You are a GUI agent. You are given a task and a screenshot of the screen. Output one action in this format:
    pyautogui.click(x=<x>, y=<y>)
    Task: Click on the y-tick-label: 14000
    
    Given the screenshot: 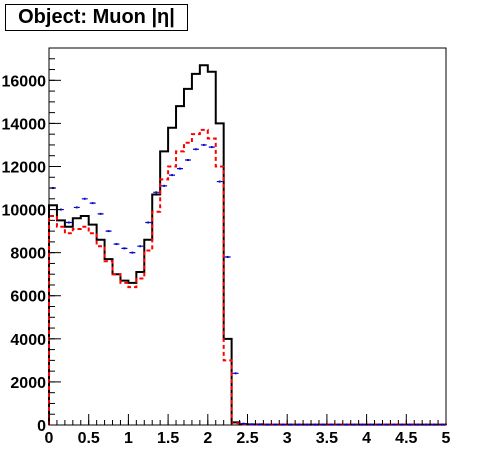 What is the action you would take?
    pyautogui.click(x=24, y=124)
    